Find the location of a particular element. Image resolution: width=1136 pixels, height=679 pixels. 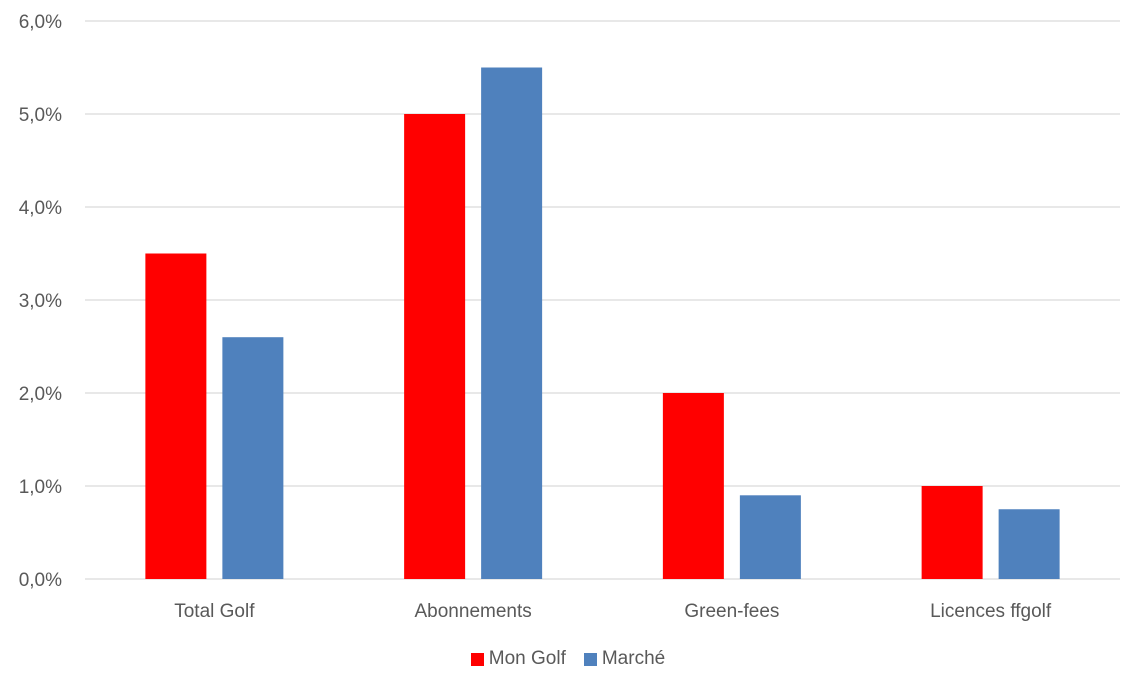

y-tick-label: 2,0% is located at coordinates (40, 394).